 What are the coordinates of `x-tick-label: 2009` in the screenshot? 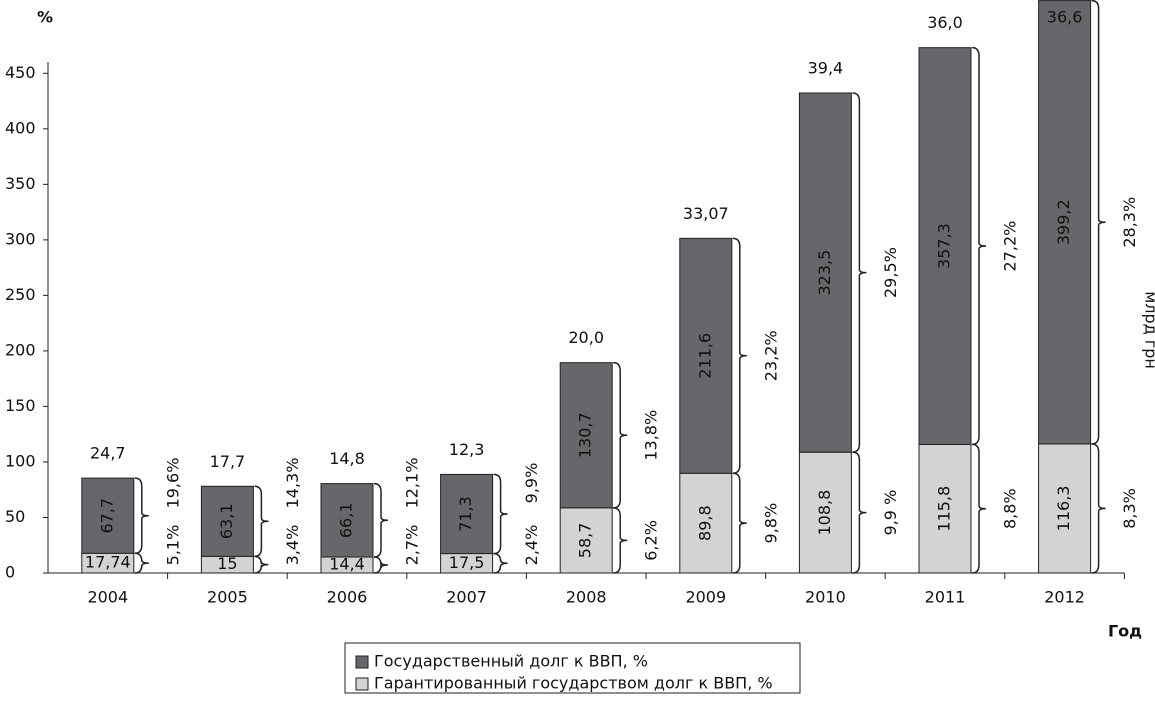 It's located at (705, 597).